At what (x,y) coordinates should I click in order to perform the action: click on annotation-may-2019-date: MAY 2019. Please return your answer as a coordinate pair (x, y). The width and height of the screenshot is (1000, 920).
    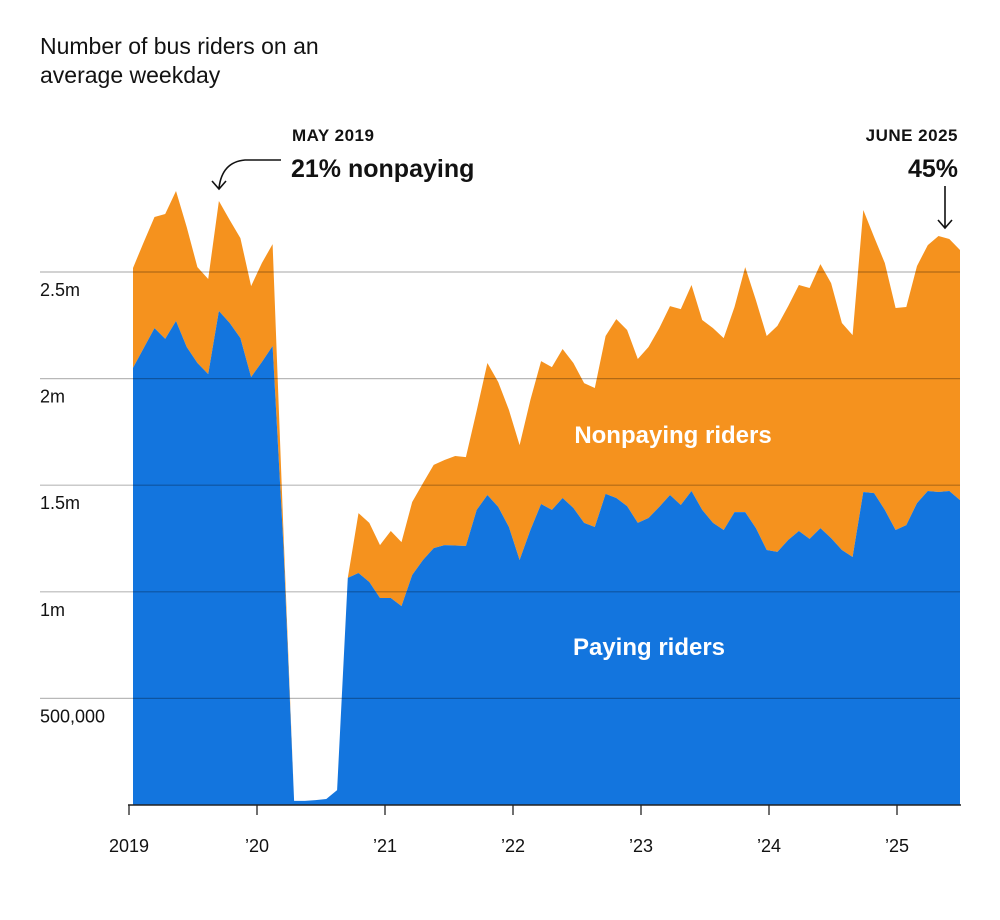
    Looking at the image, I should click on (333, 135).